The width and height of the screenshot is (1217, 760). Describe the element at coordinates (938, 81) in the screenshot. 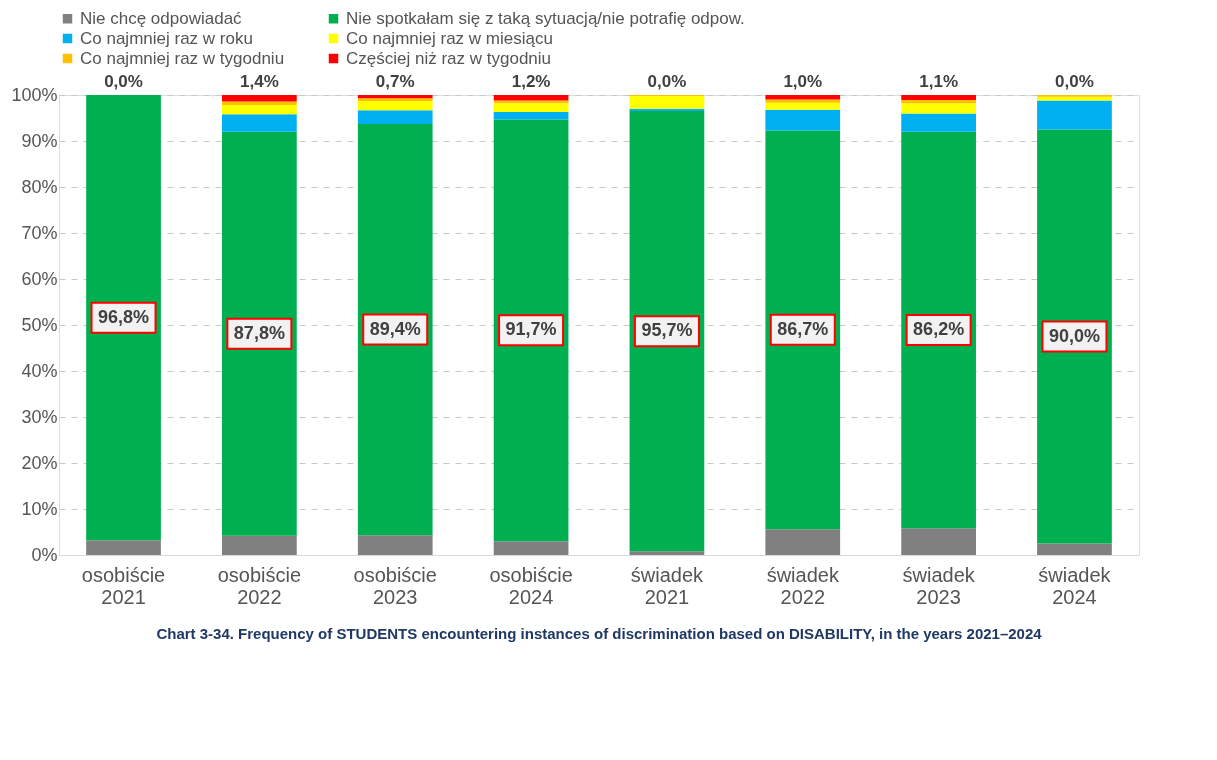

I see `data-label: 1,1%` at that location.